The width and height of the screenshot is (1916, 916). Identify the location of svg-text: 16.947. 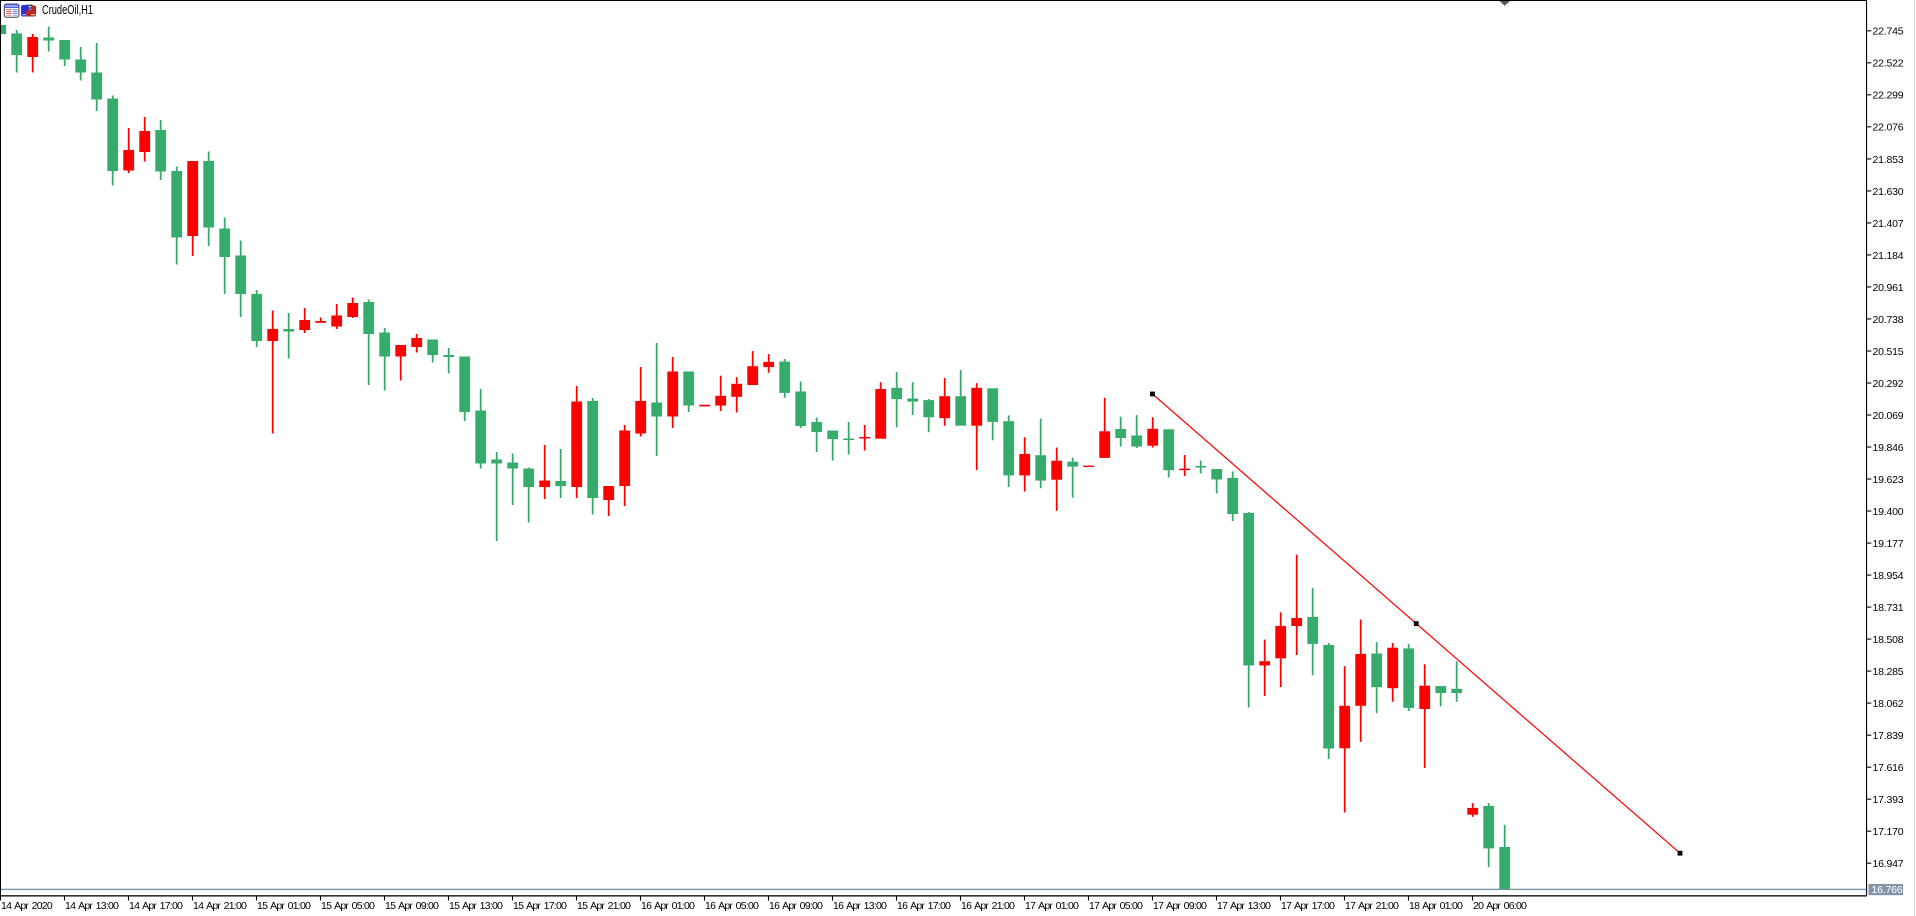
(1888, 864).